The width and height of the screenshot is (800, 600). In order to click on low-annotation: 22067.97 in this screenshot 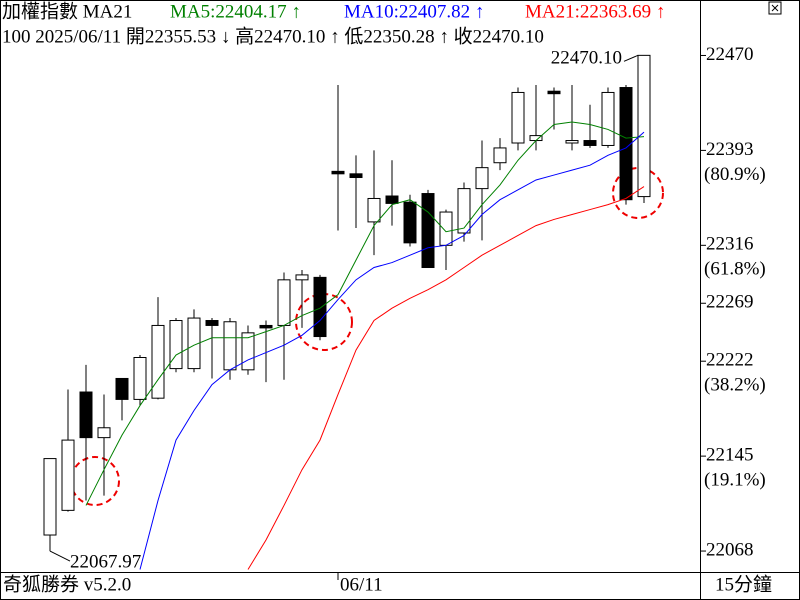, I will do `click(105, 561)`.